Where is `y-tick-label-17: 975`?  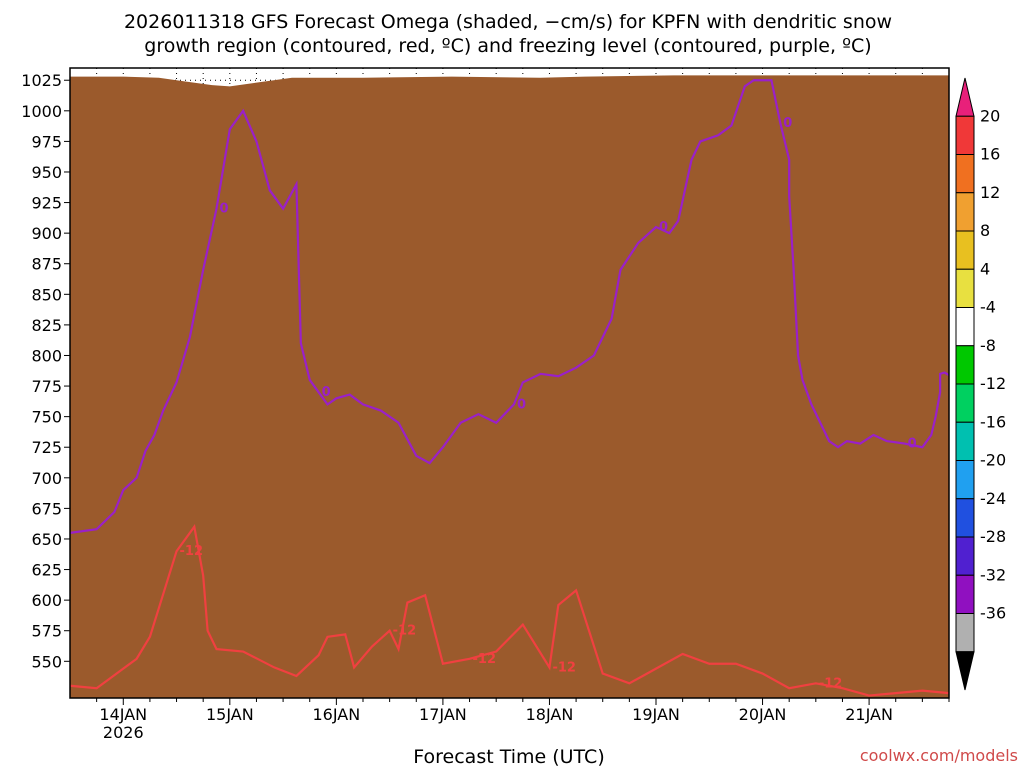
y-tick-label-17: 975 is located at coordinates (46, 141).